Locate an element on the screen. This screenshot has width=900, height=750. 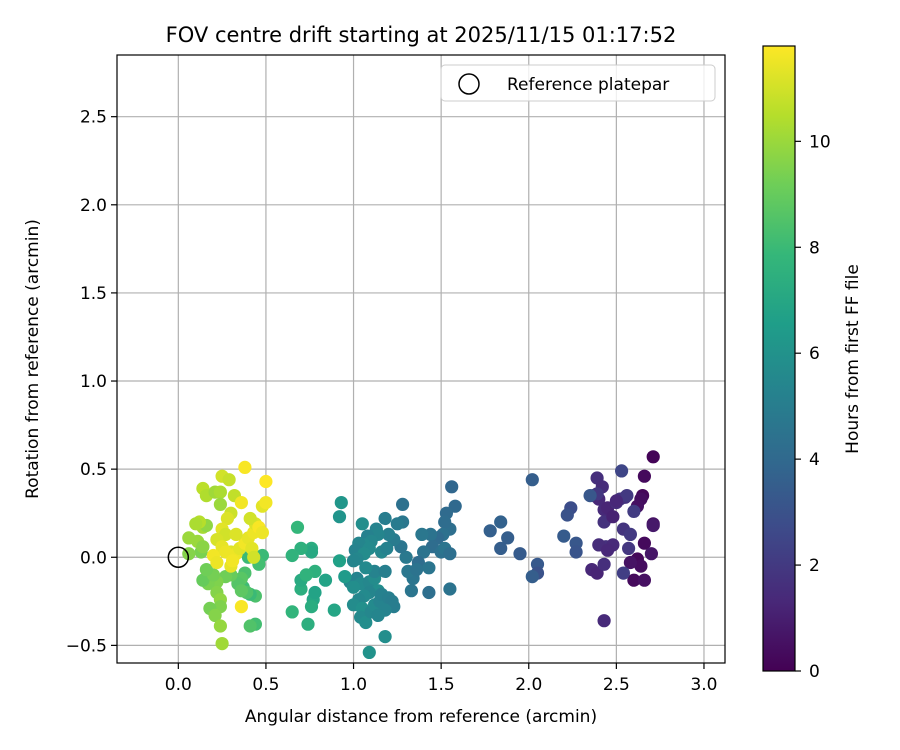
x-tick-label: 0.0 is located at coordinates (178, 685).